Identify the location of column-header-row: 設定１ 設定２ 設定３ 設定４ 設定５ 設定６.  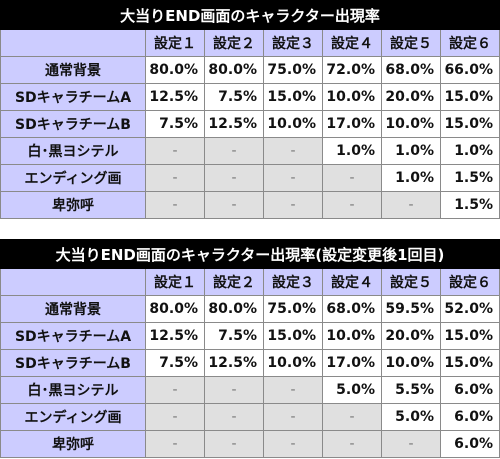
(250, 43).